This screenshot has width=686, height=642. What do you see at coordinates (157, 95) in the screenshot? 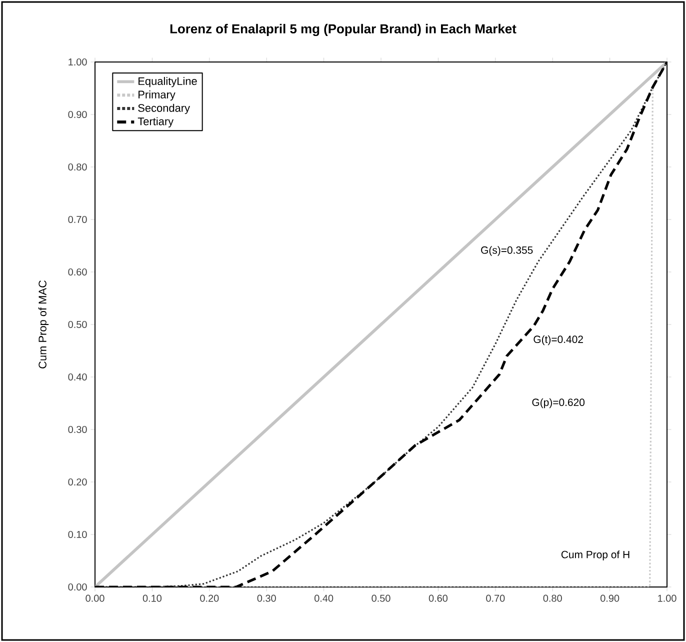
I see `legend-label: Primary` at bounding box center [157, 95].